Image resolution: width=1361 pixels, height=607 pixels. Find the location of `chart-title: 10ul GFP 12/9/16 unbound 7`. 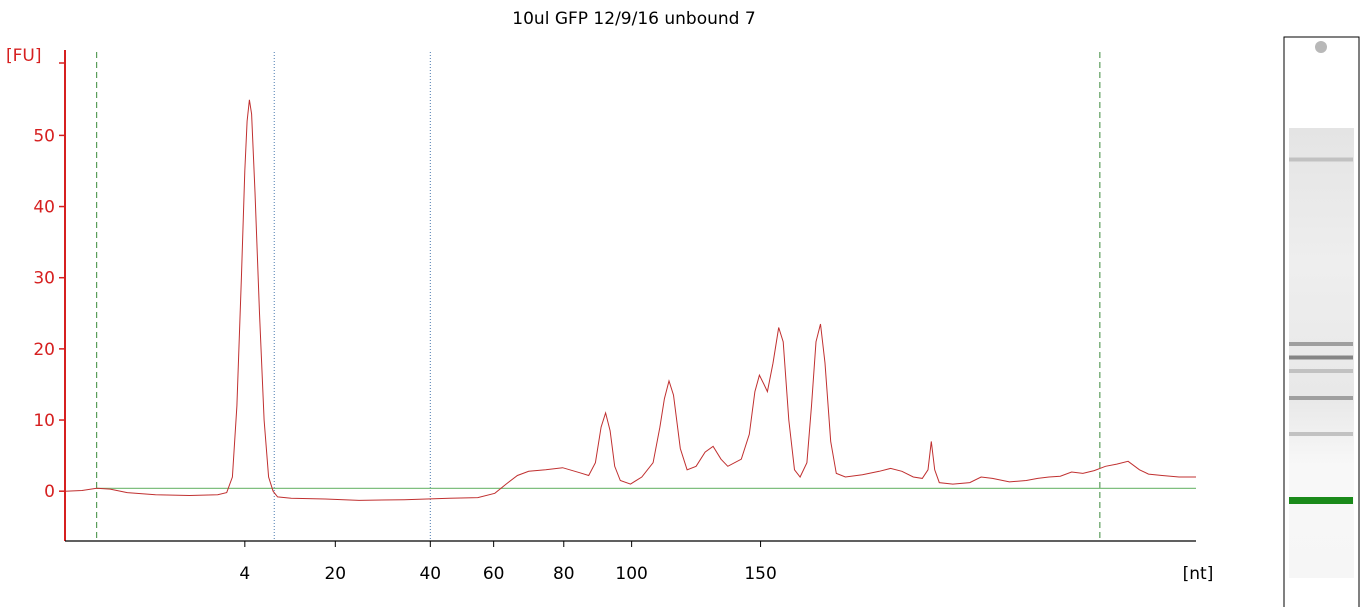

chart-title: 10ul GFP 12/9/16 unbound 7 is located at coordinates (633, 19).